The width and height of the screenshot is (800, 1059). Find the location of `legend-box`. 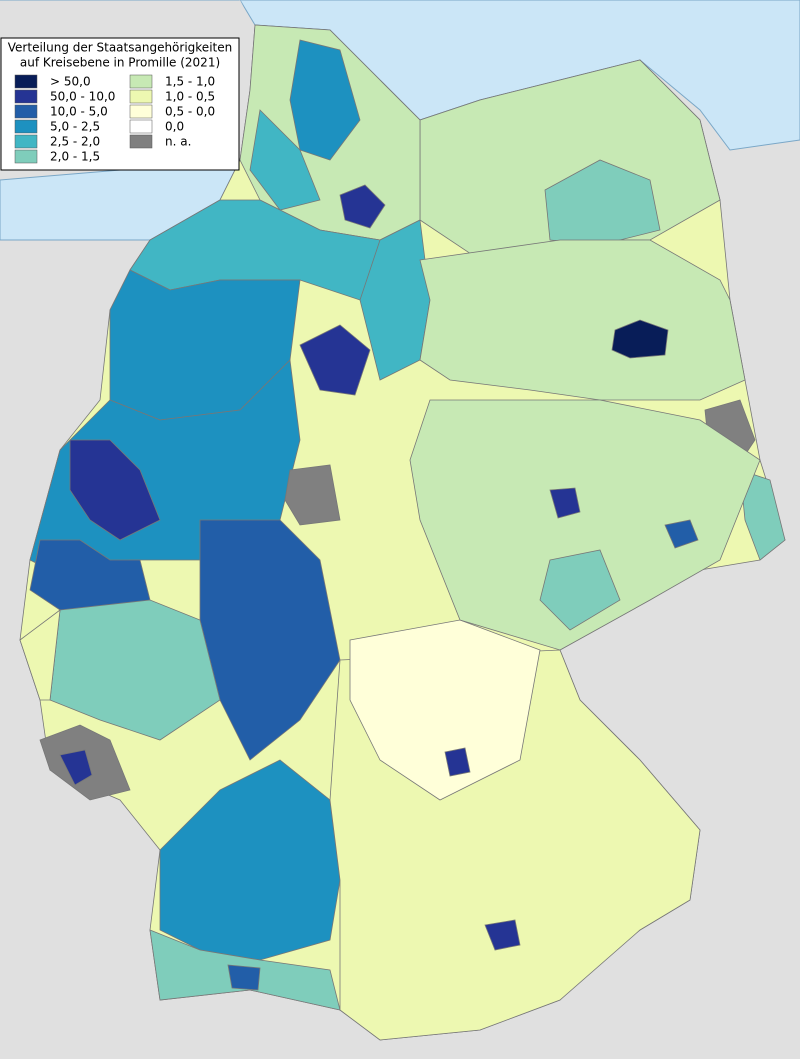

legend-box is located at coordinates (120, 104).